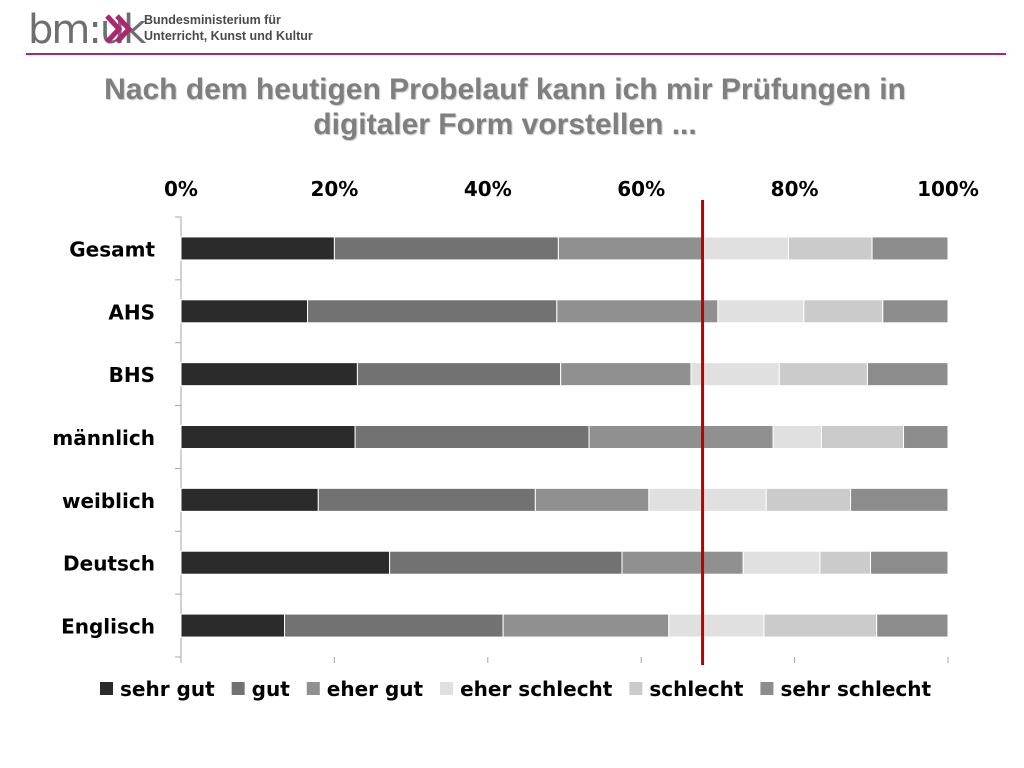  I want to click on ministry-line-1: Bundesministerium für, so click(212, 20).